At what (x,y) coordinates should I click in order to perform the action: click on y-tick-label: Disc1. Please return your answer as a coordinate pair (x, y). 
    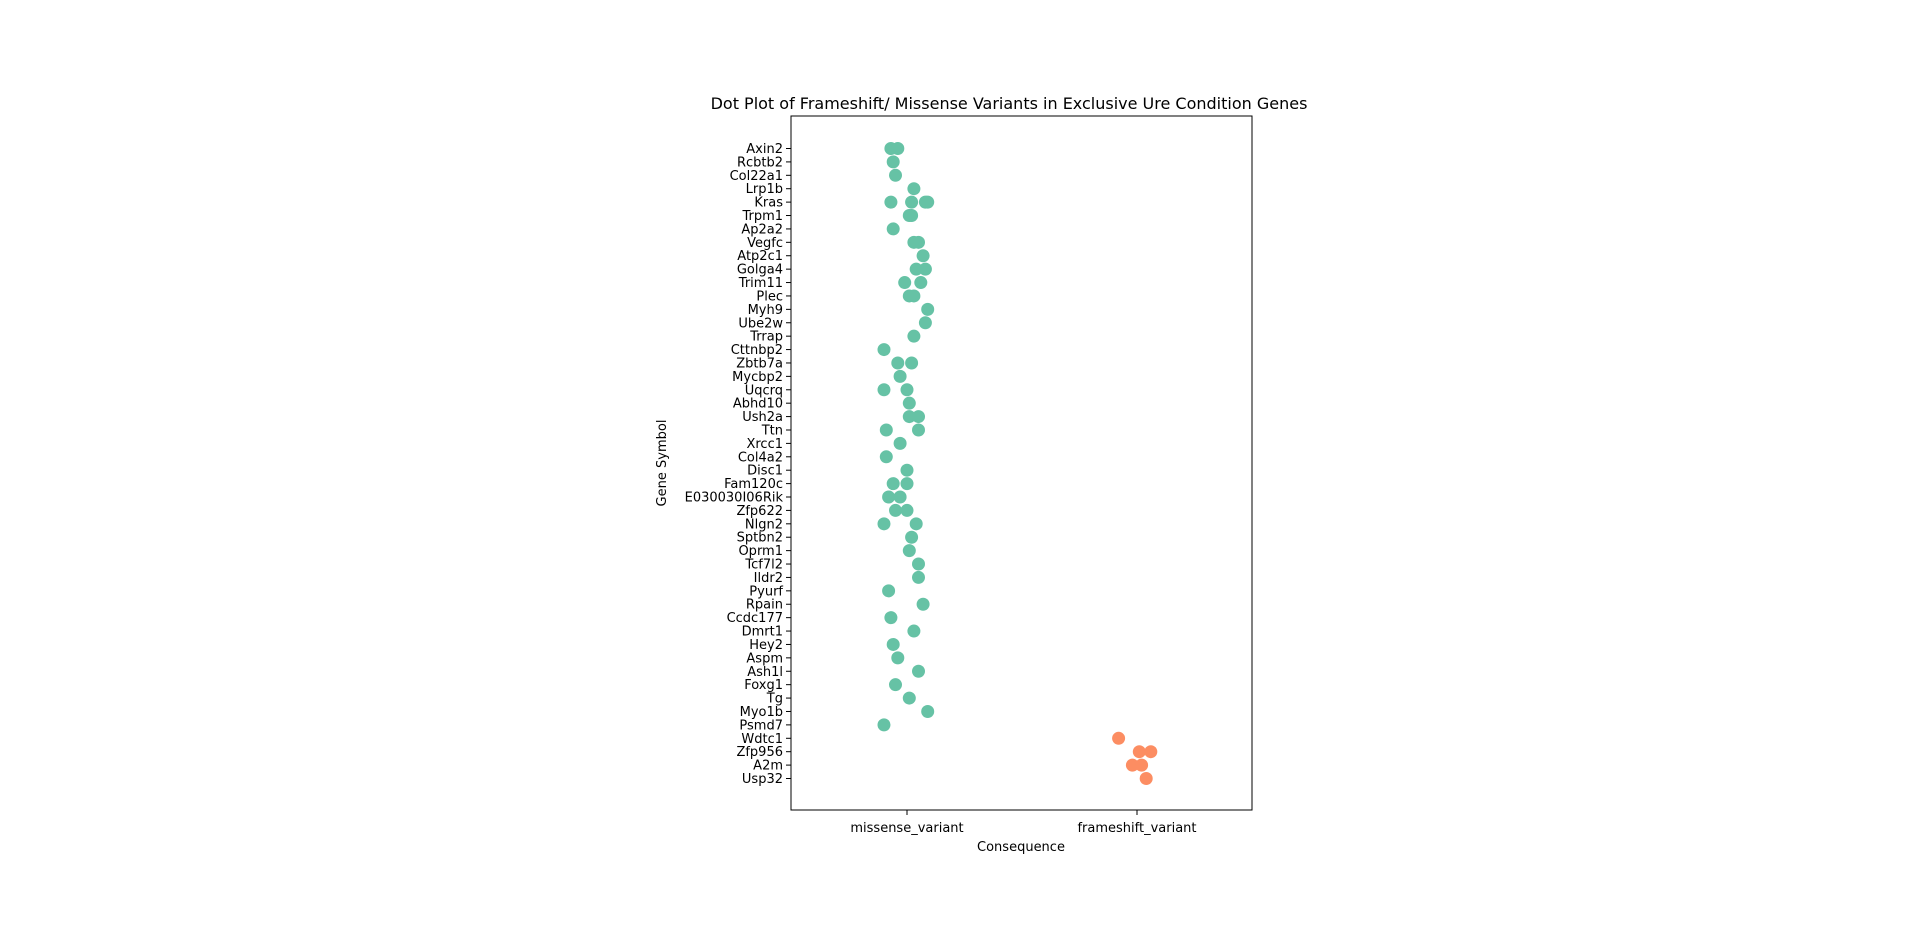
    Looking at the image, I should click on (765, 471).